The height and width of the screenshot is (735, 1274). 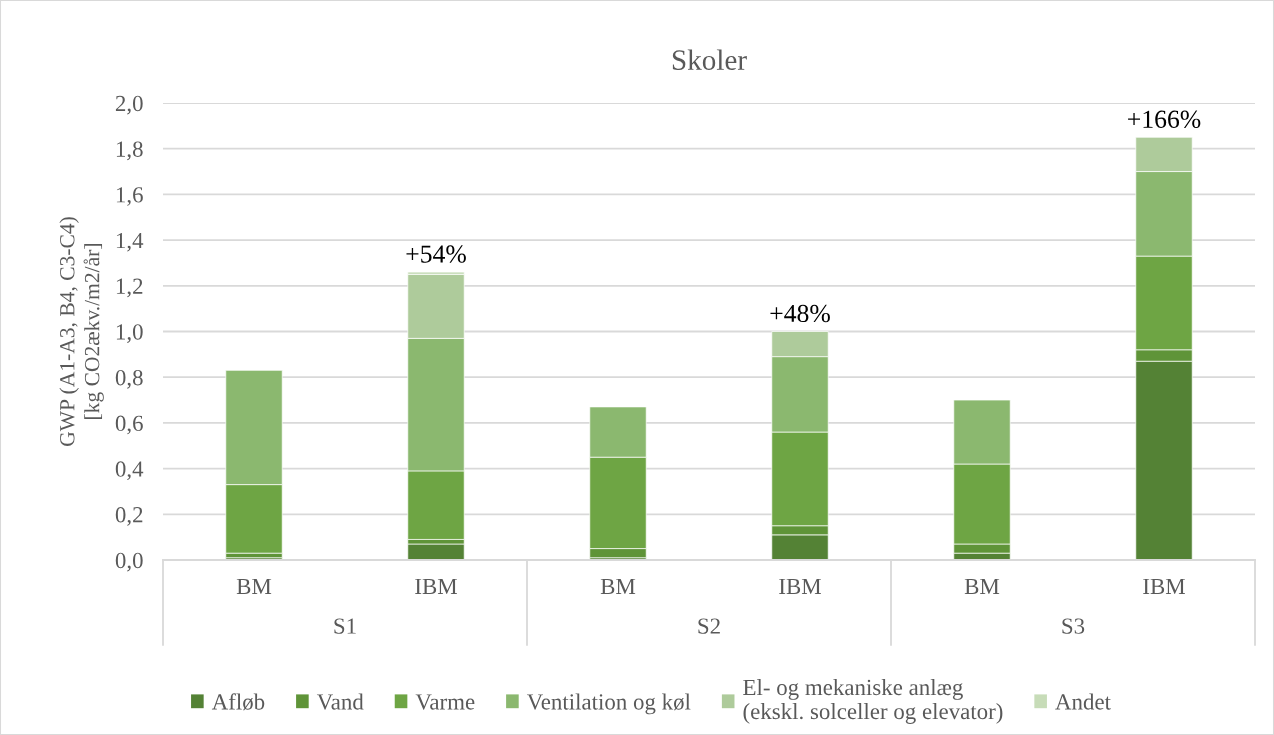 I want to click on y-tick-label: 1,4, so click(x=130, y=242).